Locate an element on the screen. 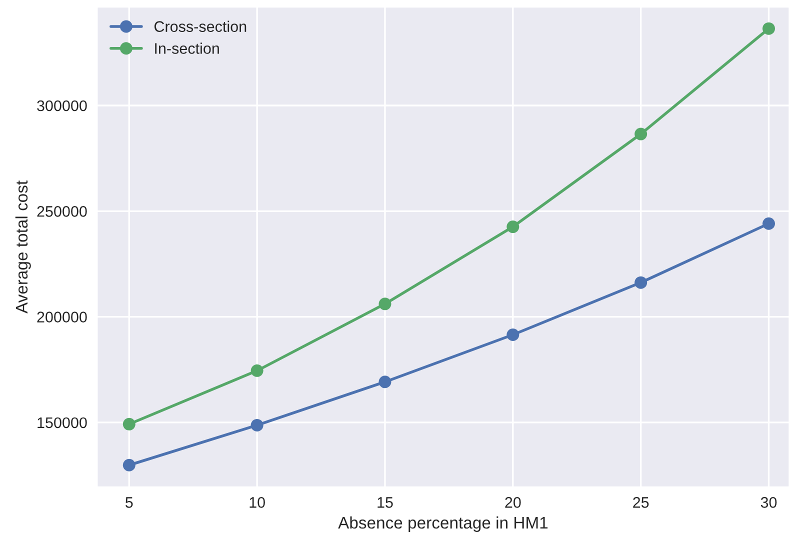 This screenshot has height=541, width=790. x-tick-label: 20 is located at coordinates (513, 502).